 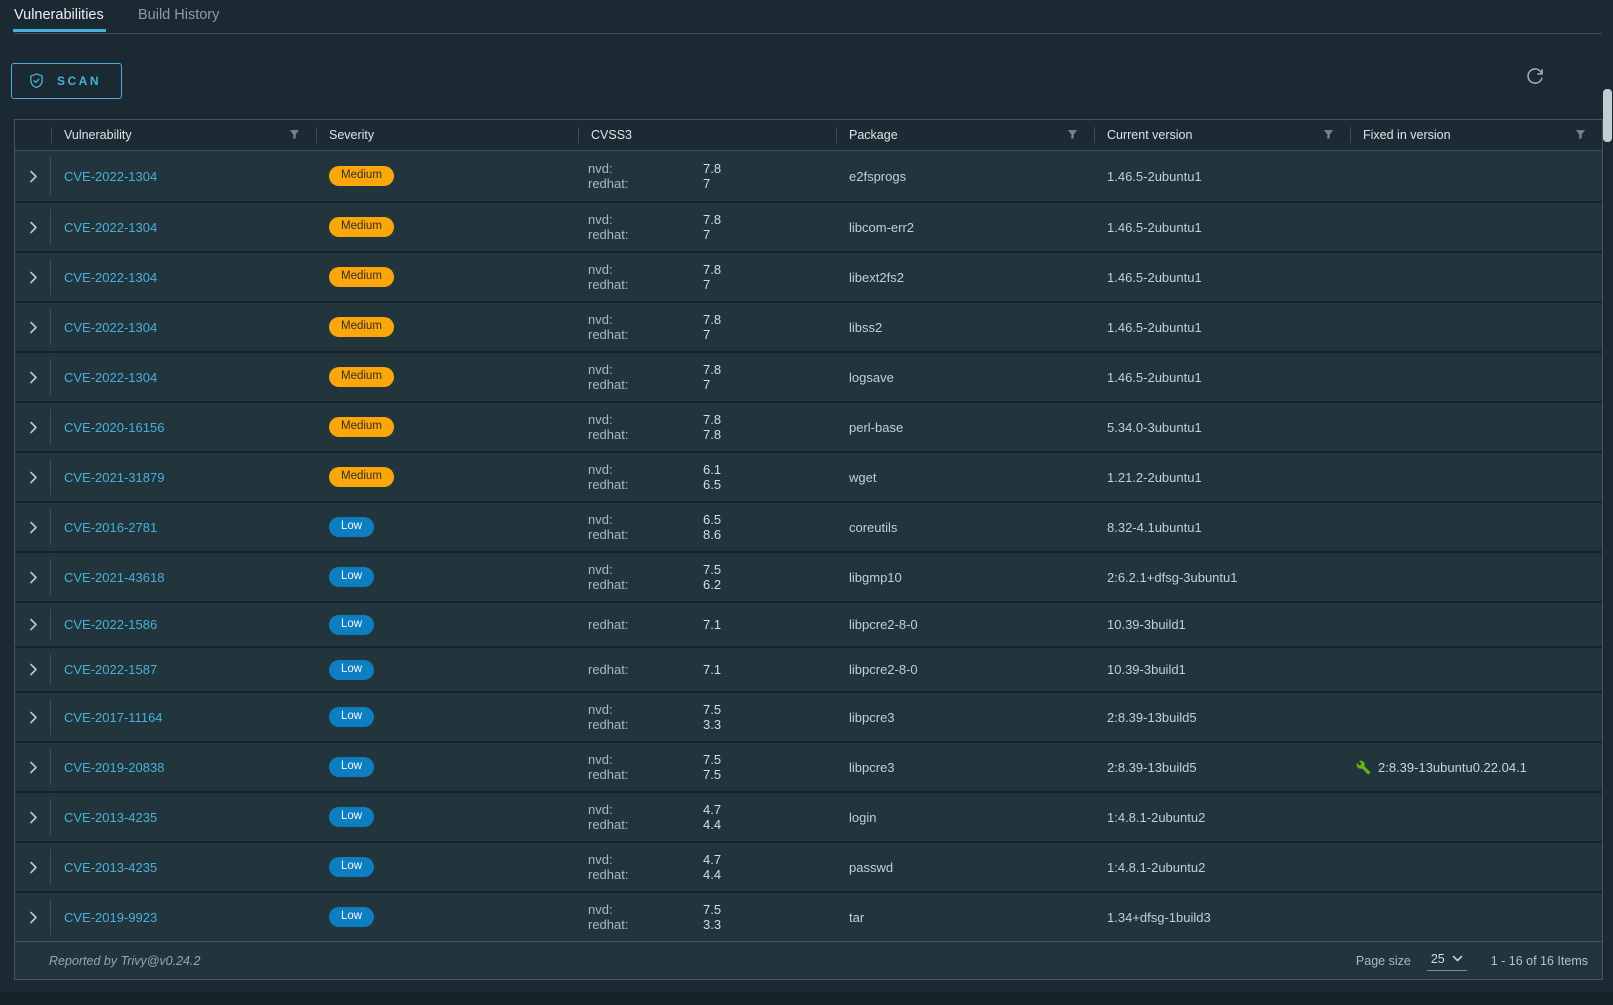 What do you see at coordinates (872, 767) in the screenshot?
I see `package-name: libpcre3` at bounding box center [872, 767].